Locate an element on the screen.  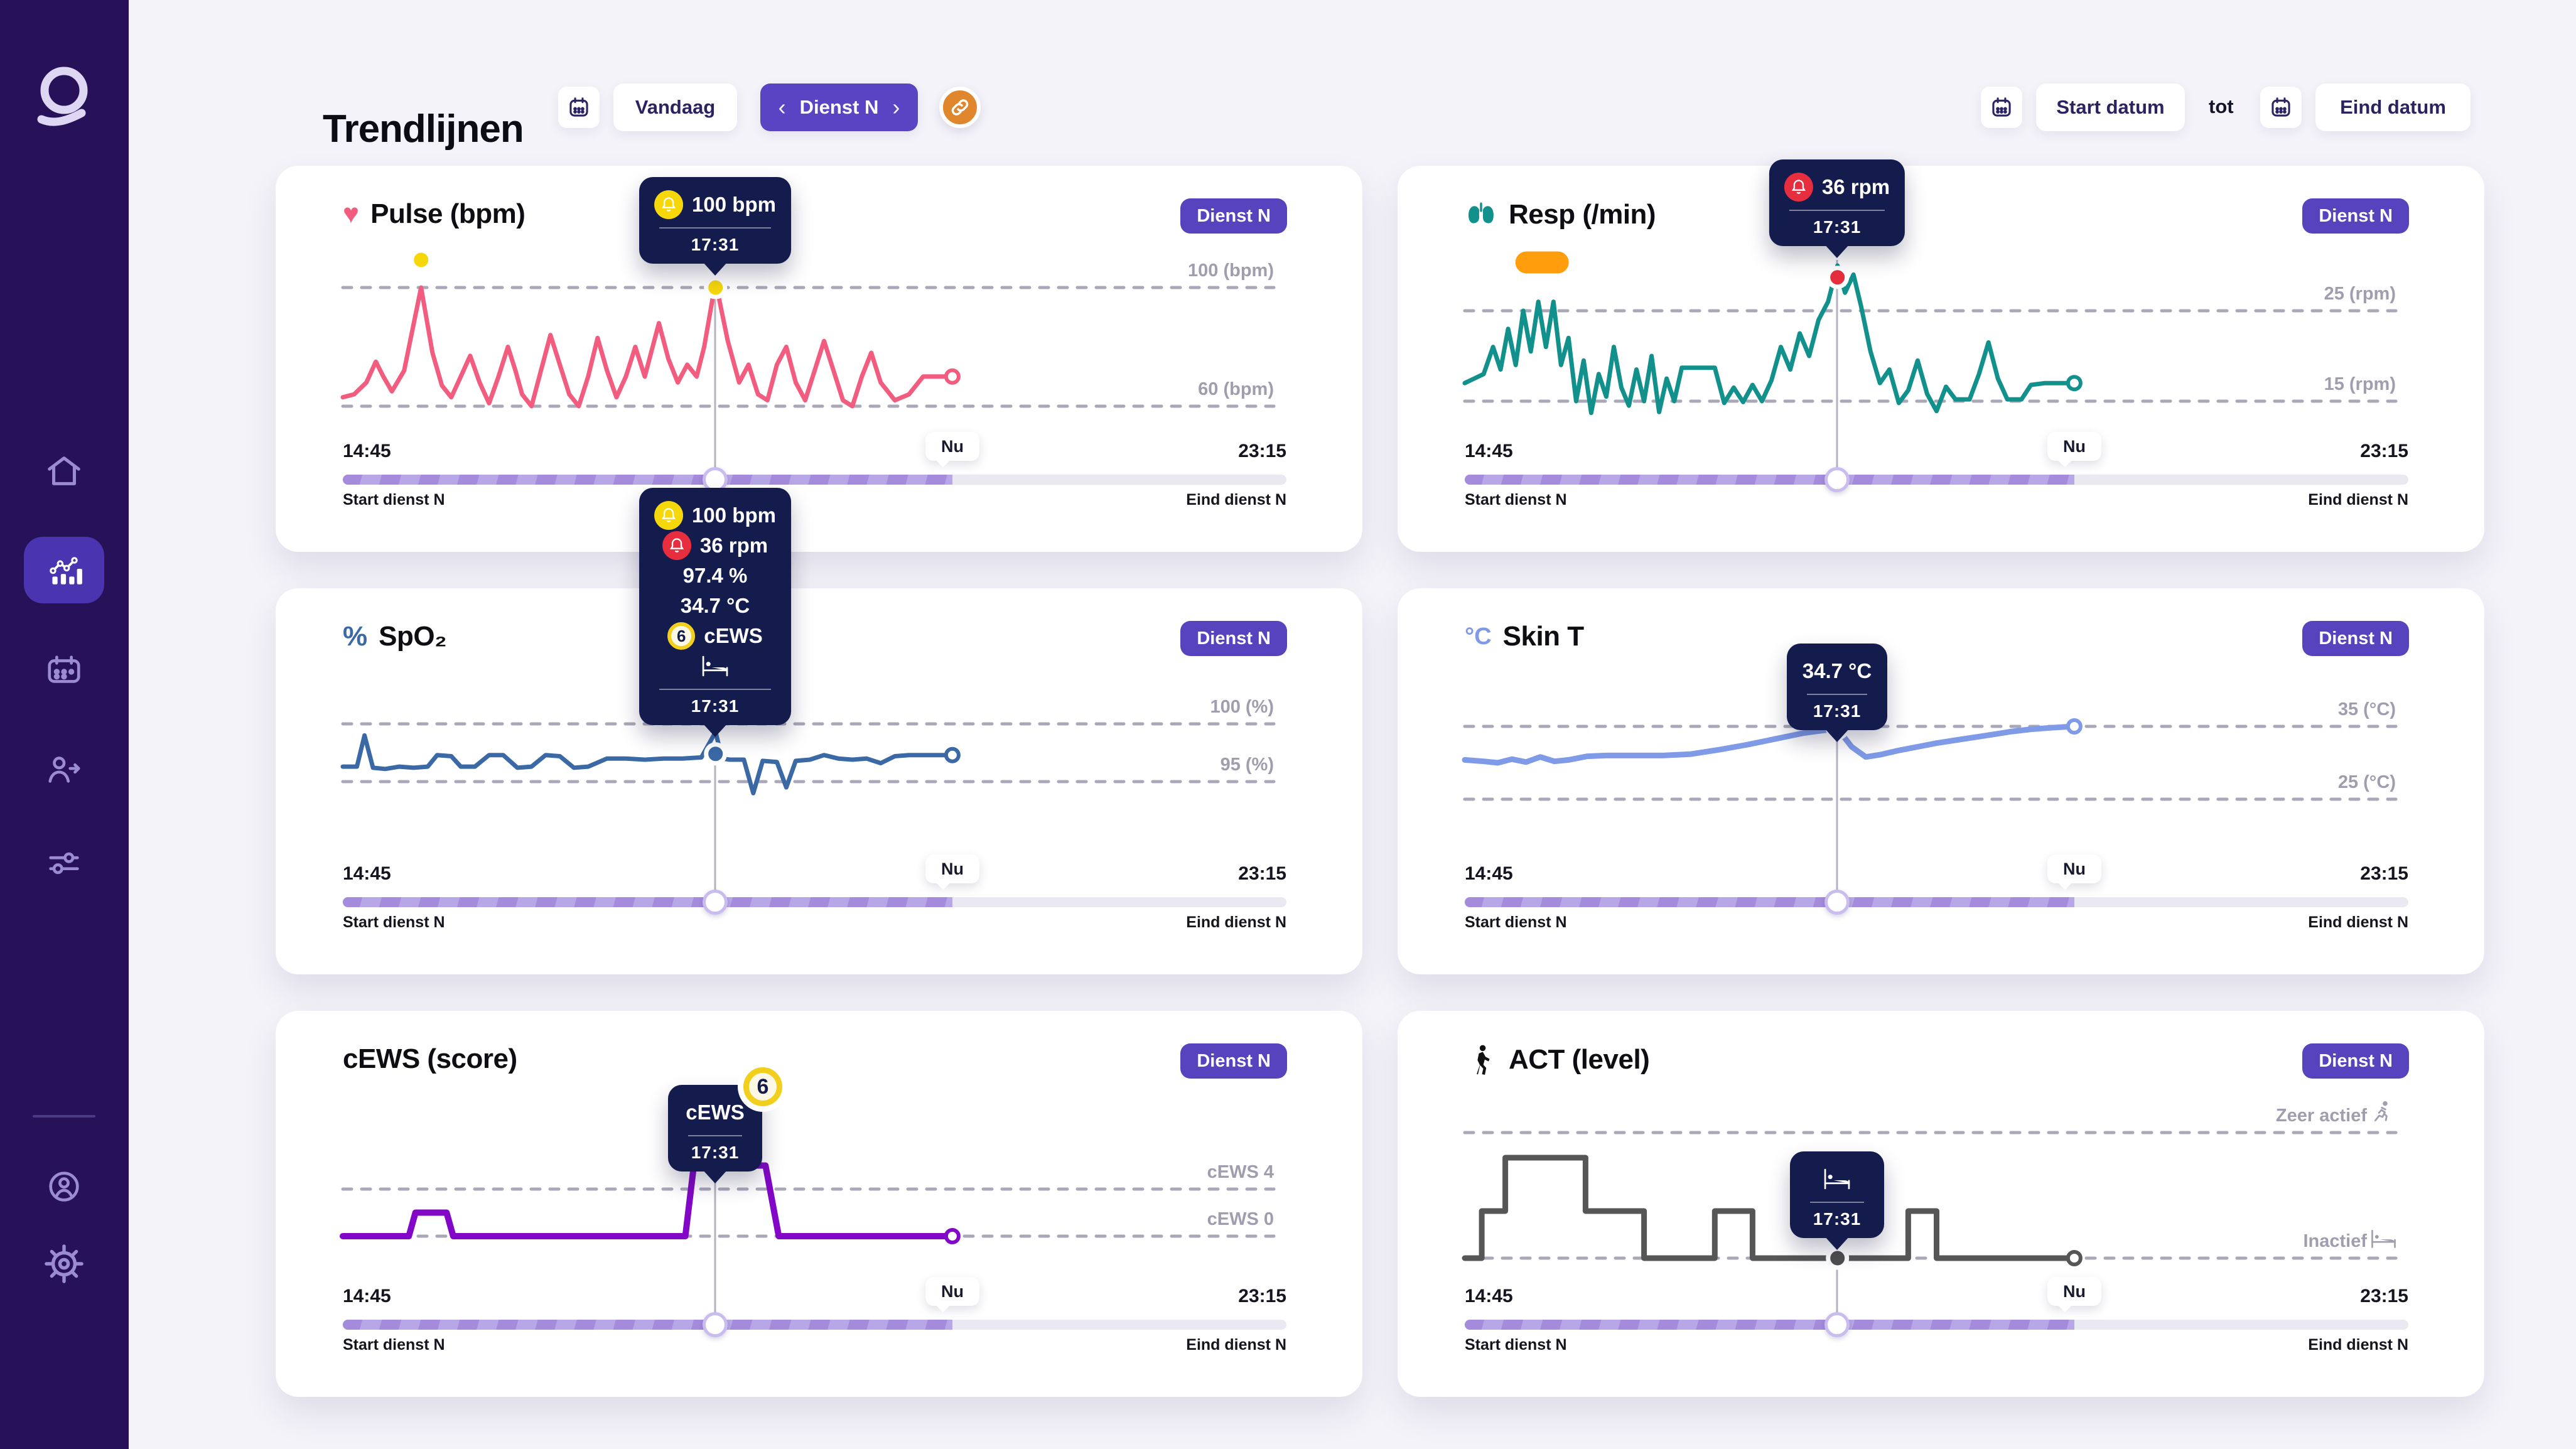
walking-person-icon is located at coordinates (1481, 1060).